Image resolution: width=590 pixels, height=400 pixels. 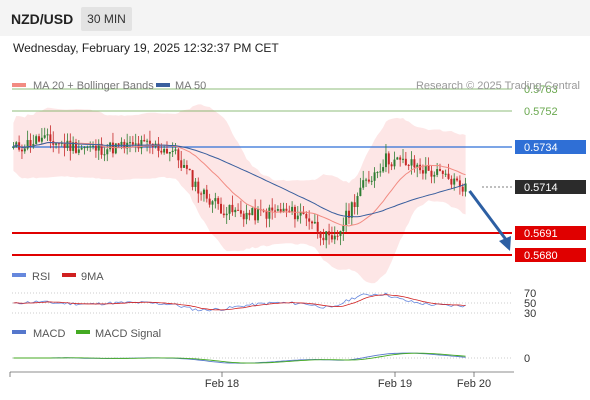 What do you see at coordinates (541, 90) in the screenshot?
I see `level-label-0: 0.5763` at bounding box center [541, 90].